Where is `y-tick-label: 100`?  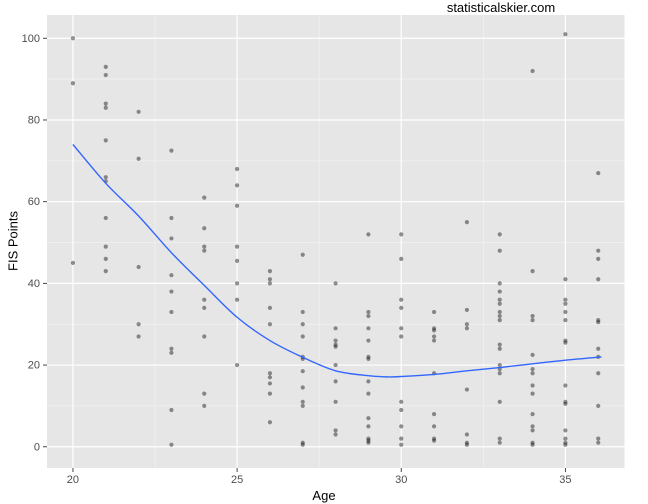 y-tick-label: 100 is located at coordinates (31, 39).